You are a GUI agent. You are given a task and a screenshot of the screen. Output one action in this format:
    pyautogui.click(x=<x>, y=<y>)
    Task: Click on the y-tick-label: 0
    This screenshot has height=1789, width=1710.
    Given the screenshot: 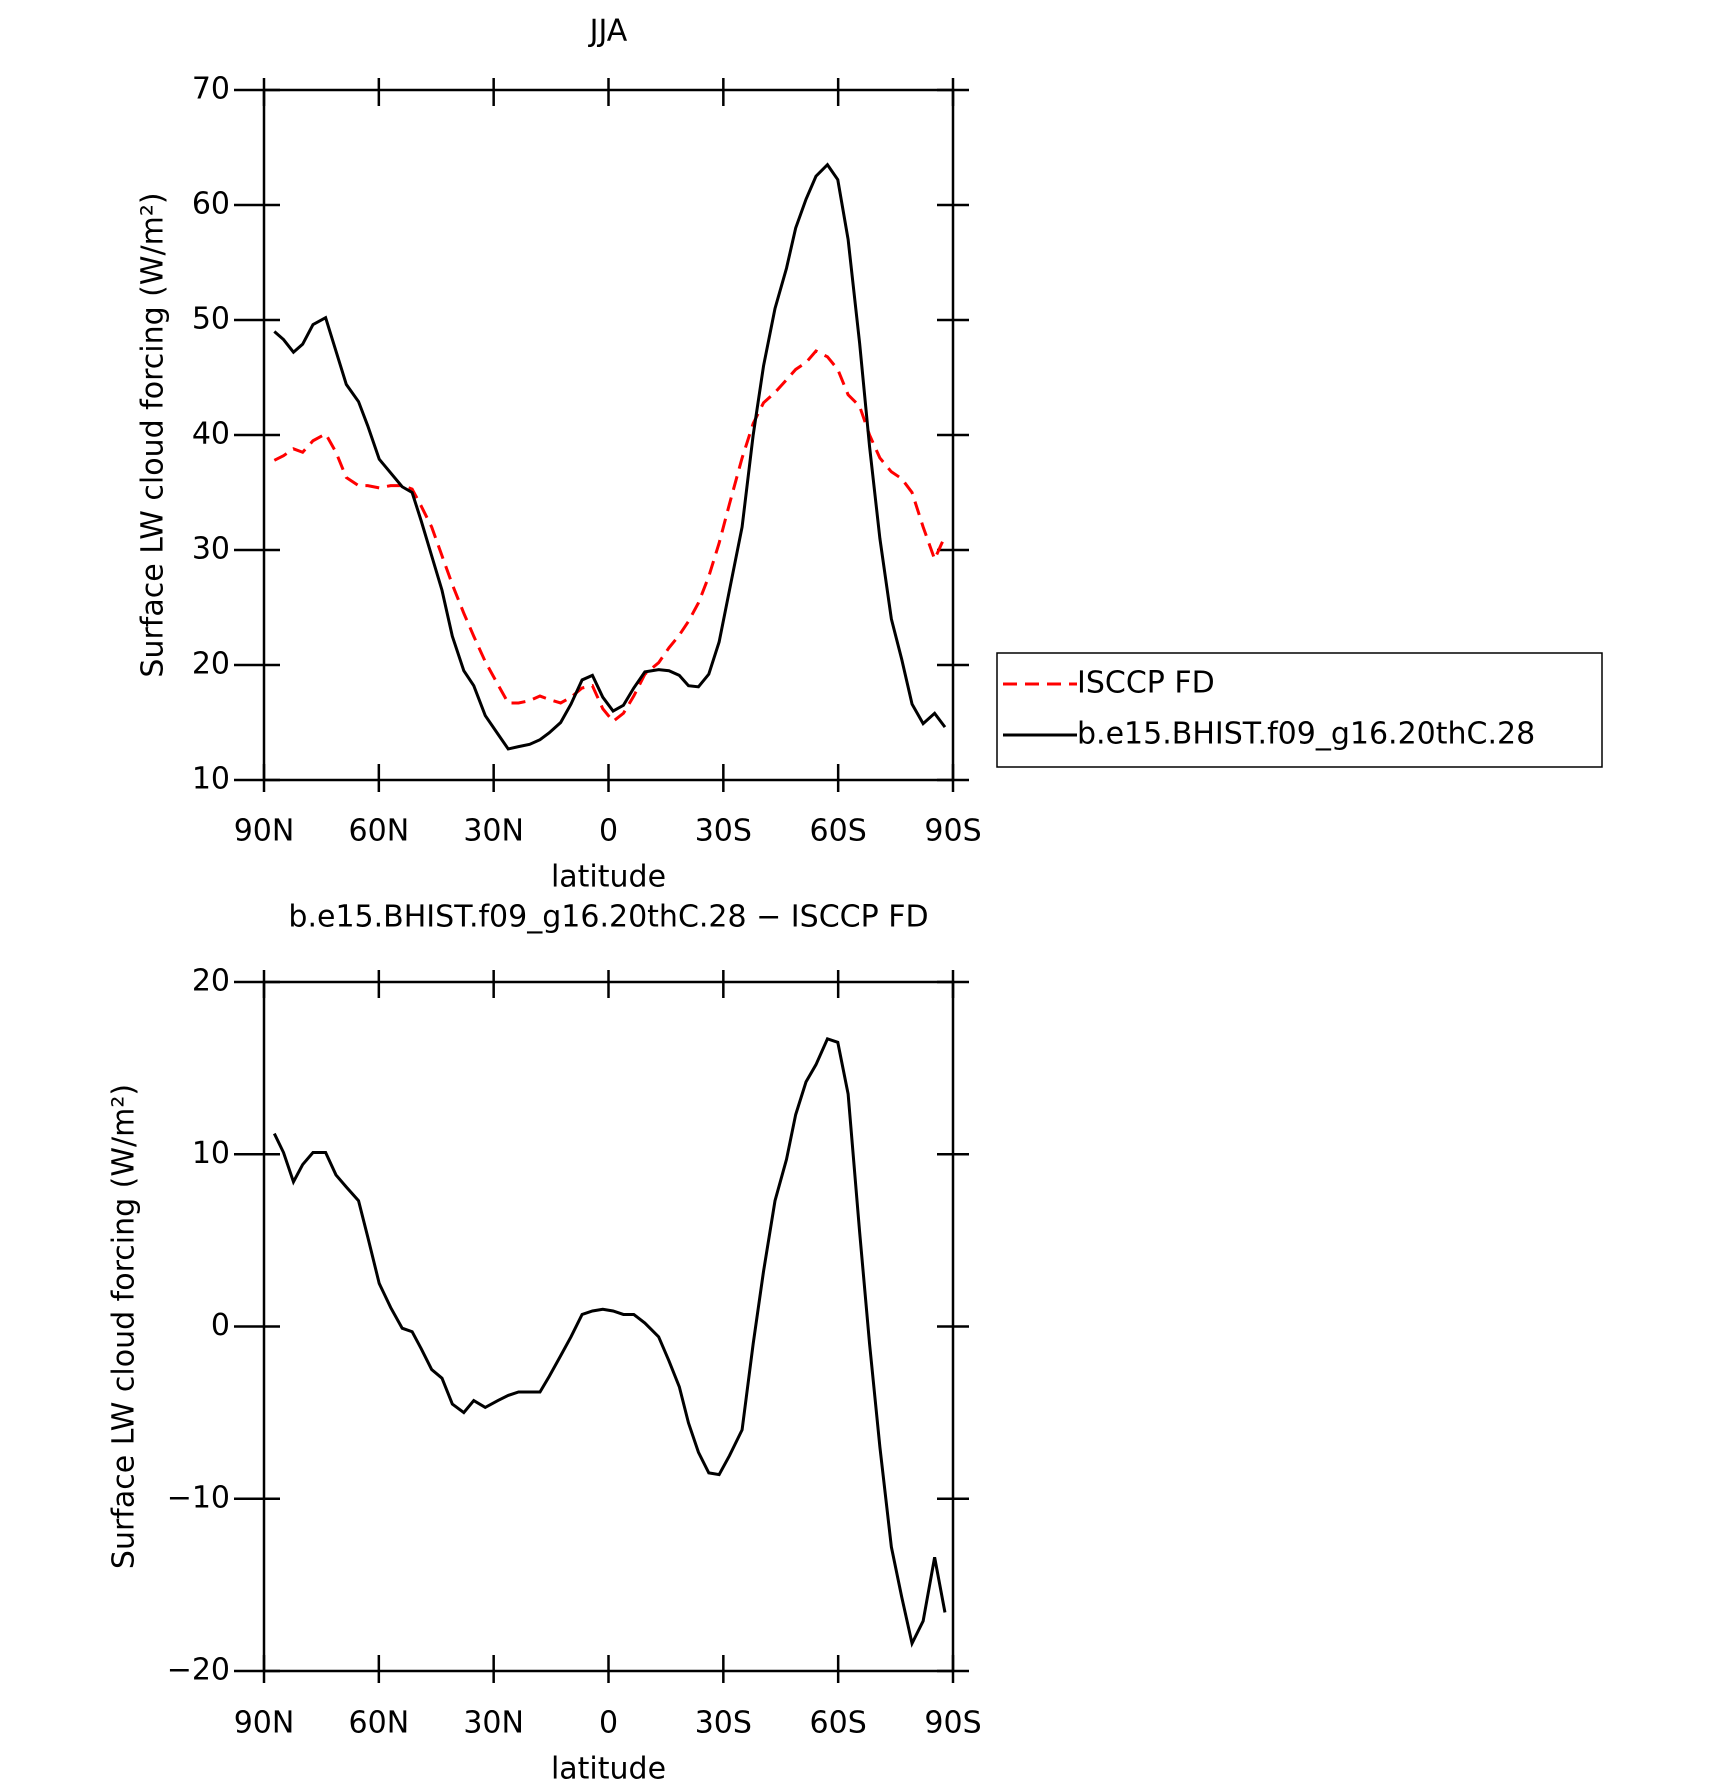 What is the action you would take?
    pyautogui.click(x=220, y=1325)
    